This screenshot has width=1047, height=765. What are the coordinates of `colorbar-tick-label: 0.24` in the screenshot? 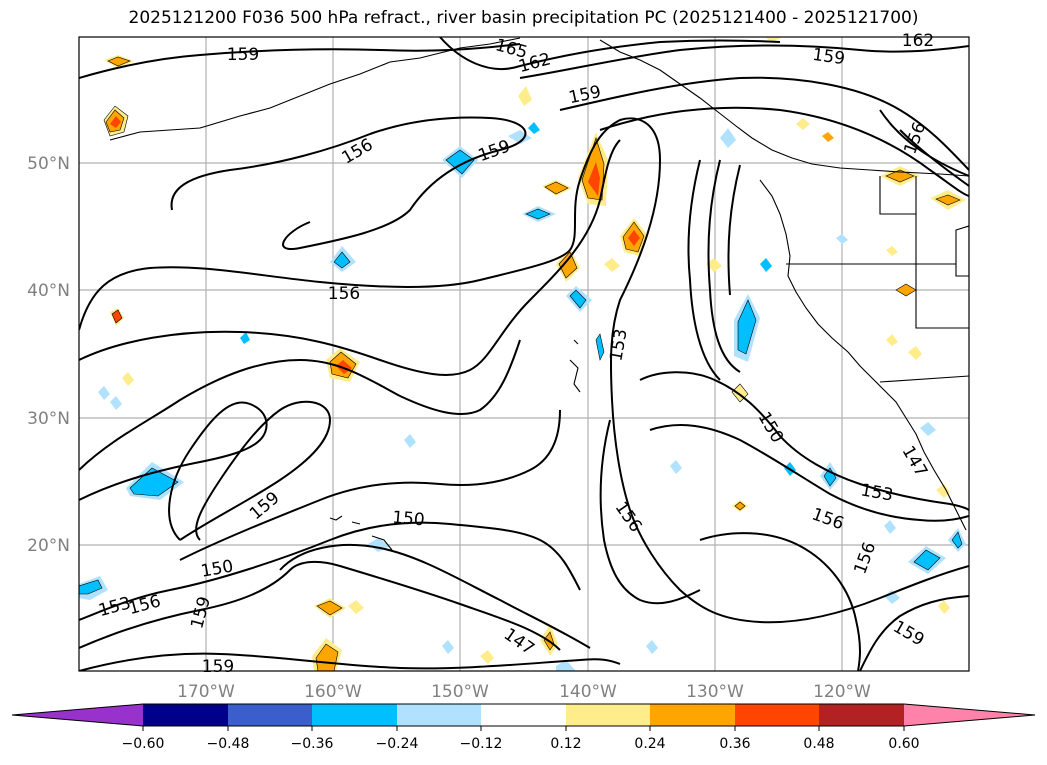 It's located at (649, 744).